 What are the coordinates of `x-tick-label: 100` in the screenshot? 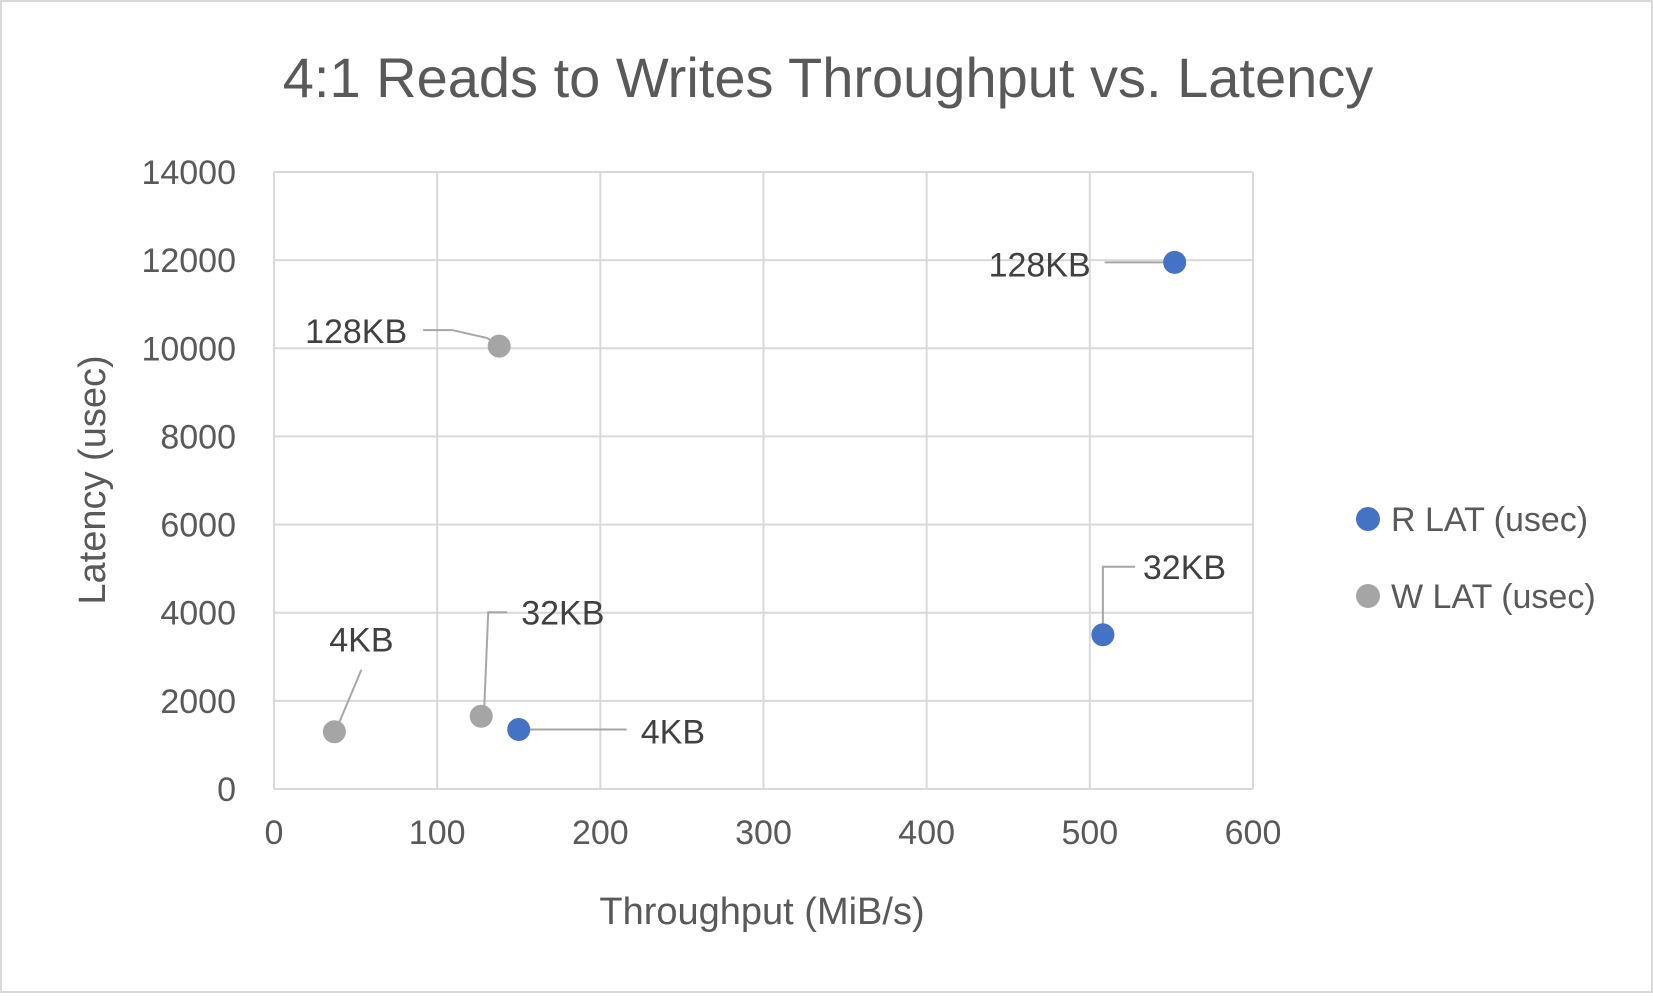 It's located at (437, 833).